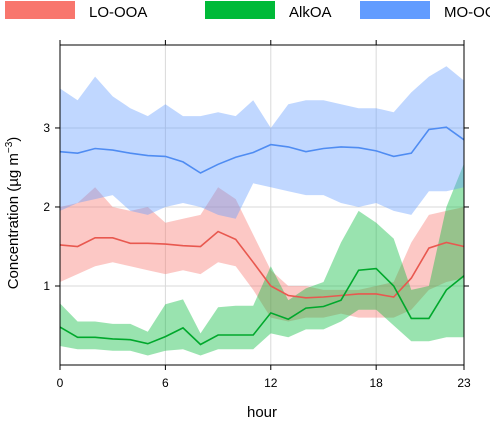  I want to click on lo-ooa-legend-swatch, so click(40, 10).